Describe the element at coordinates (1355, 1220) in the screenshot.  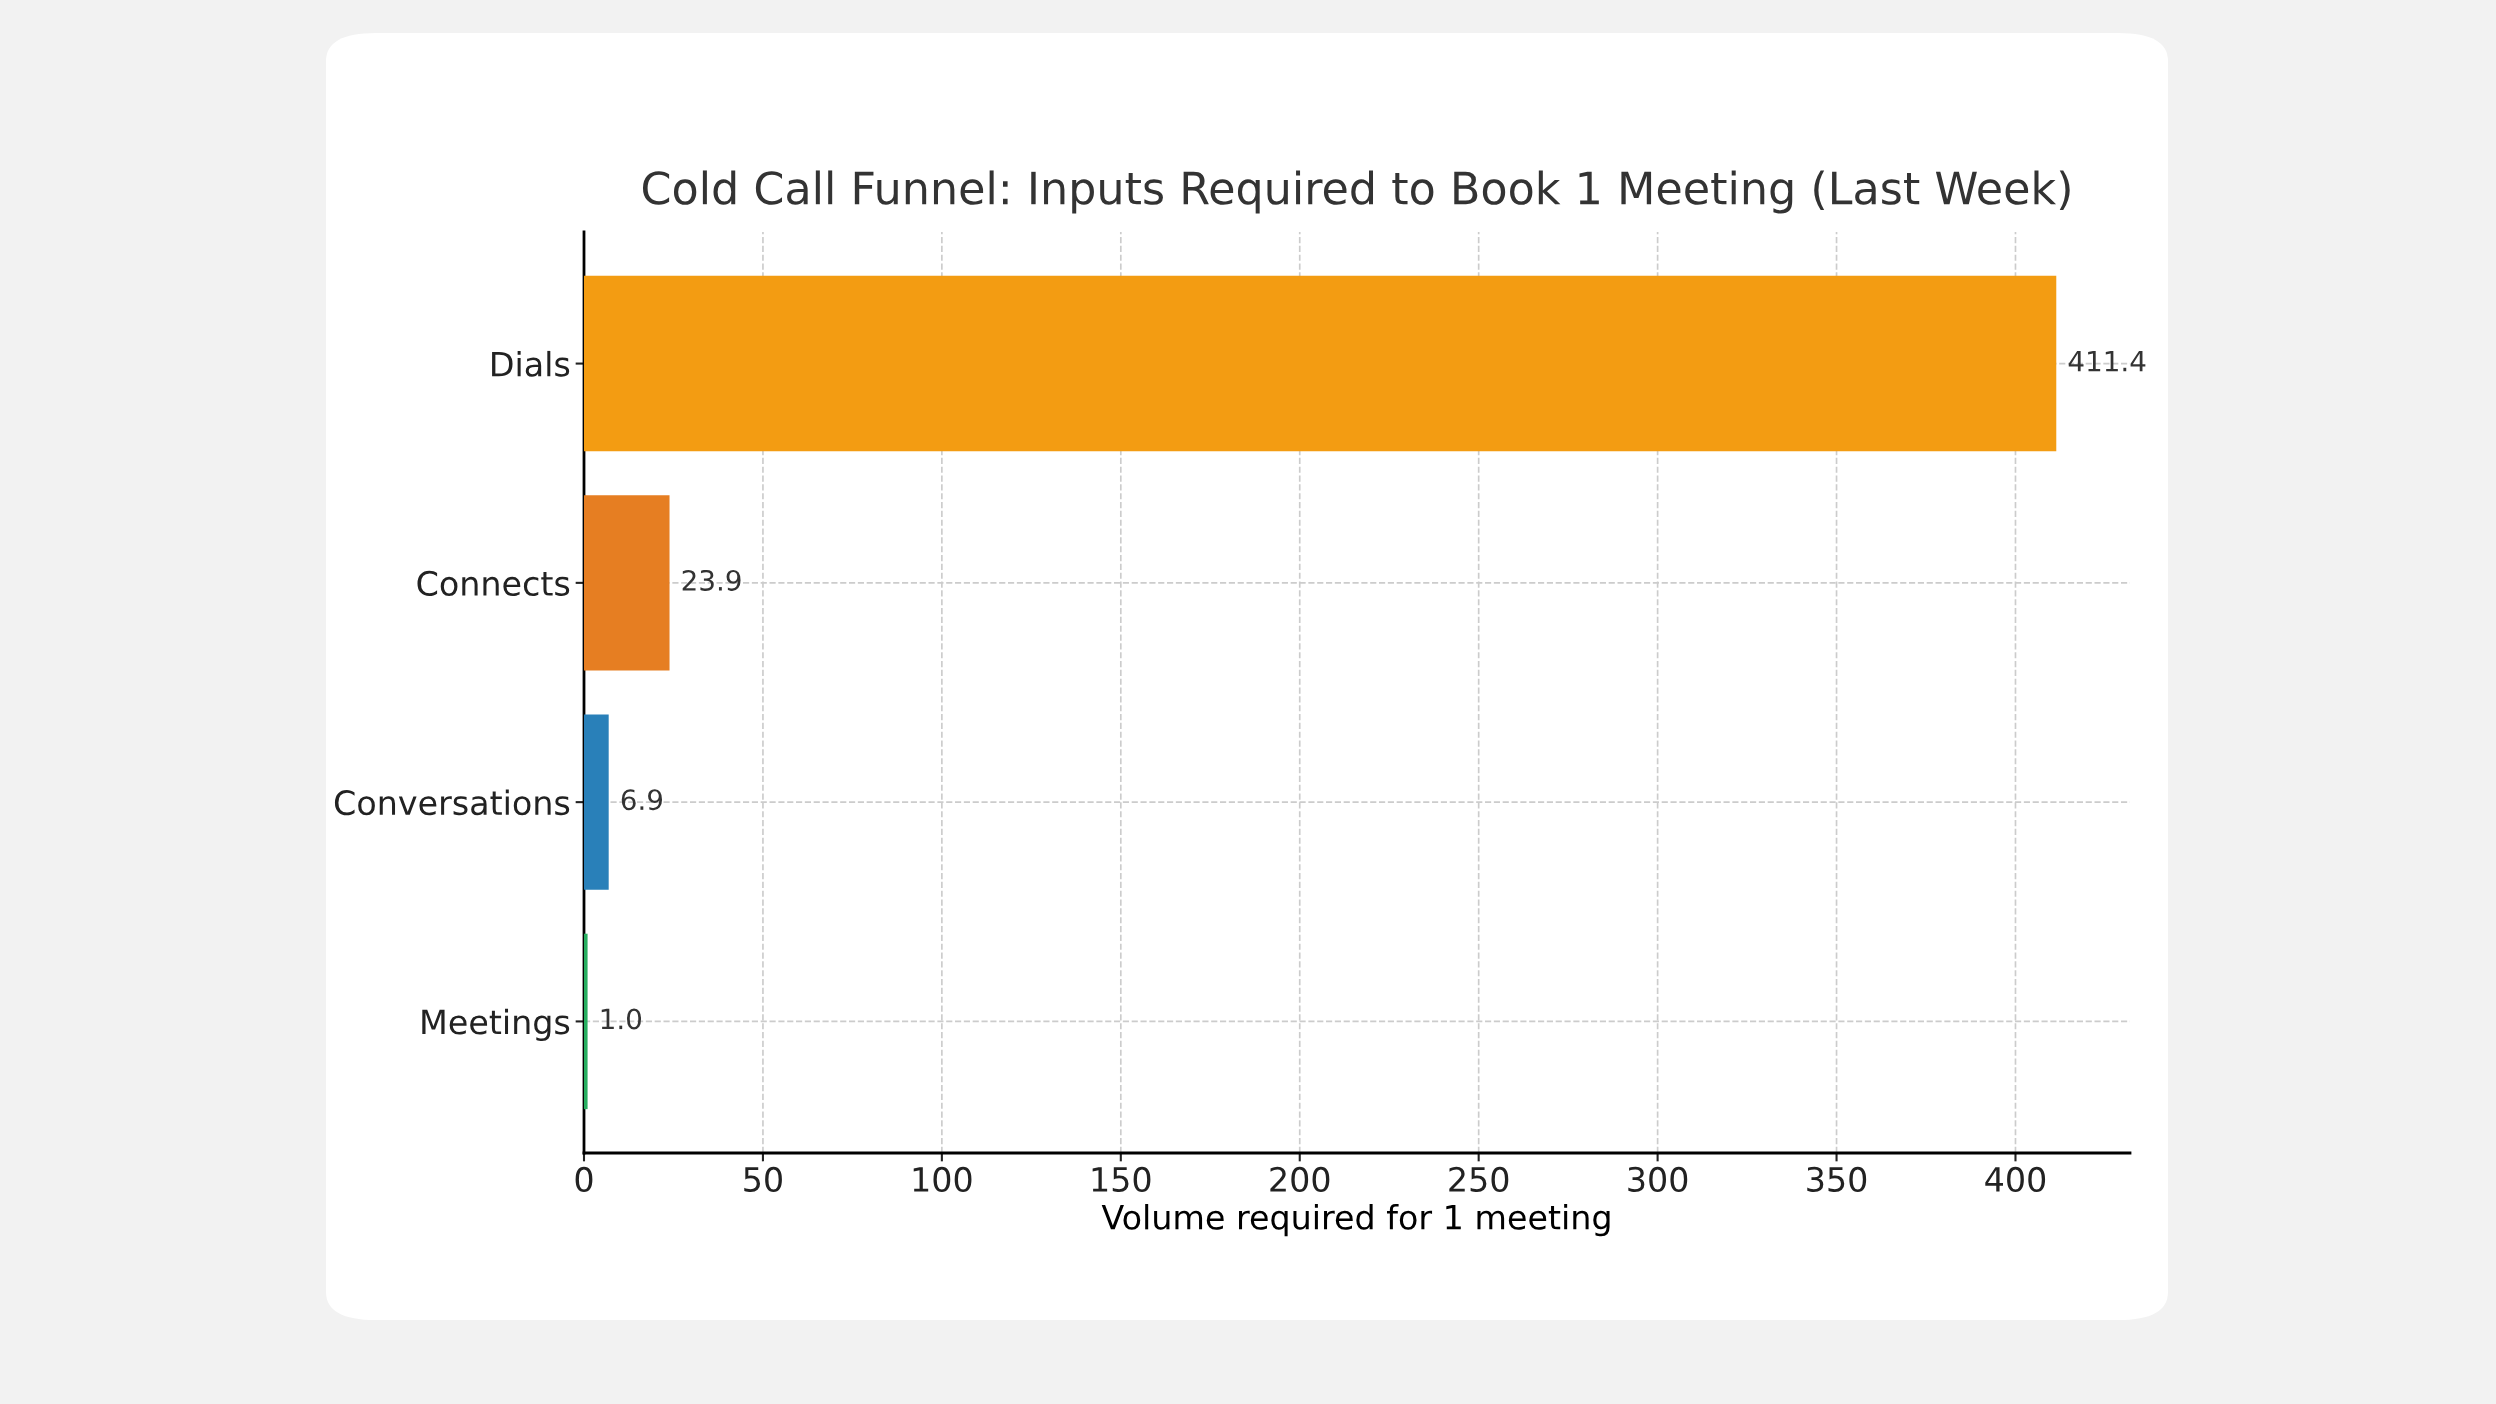
I see `x-axis-title: Volume required for 1 meeting` at that location.